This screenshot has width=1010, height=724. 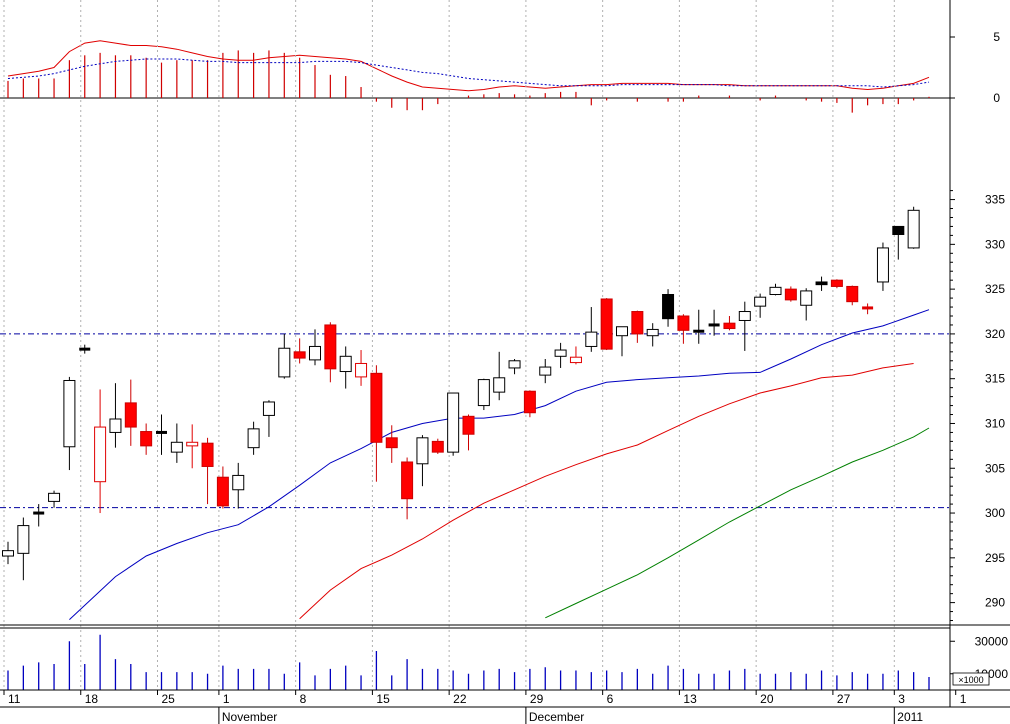 What do you see at coordinates (995, 513) in the screenshot?
I see `price-tick-label: 300` at bounding box center [995, 513].